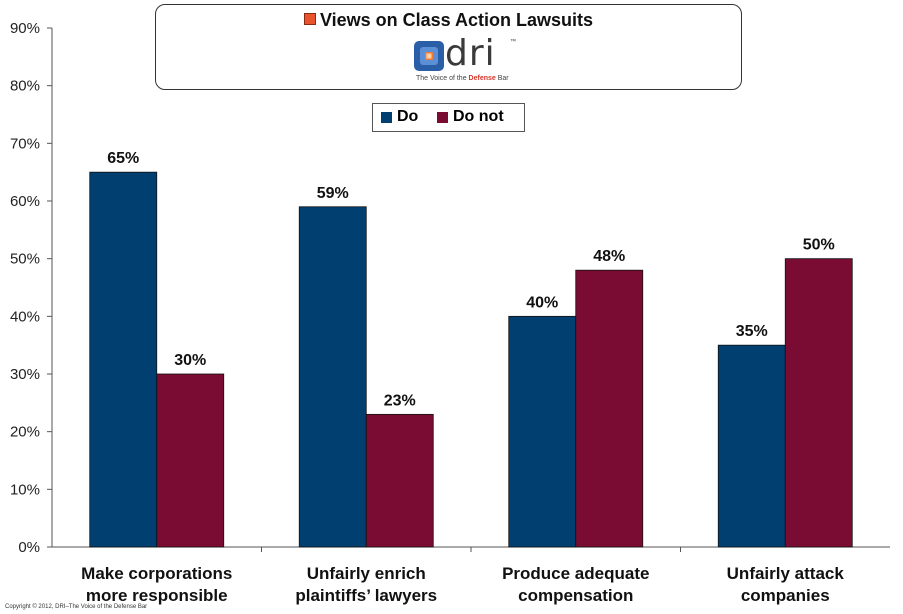 Image resolution: width=903 pixels, height=614 pixels. What do you see at coordinates (462, 78) in the screenshot?
I see `logo-tagline: The Voice of the Defense Bar` at bounding box center [462, 78].